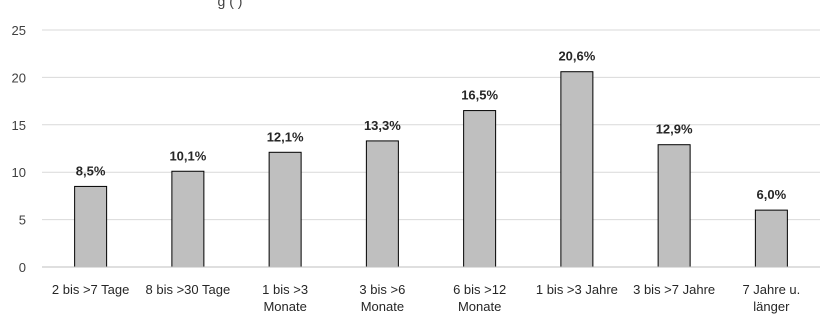 This screenshot has height=328, width=824. What do you see at coordinates (230, 4) in the screenshot?
I see `chart-title-fragment: g ( )` at bounding box center [230, 4].